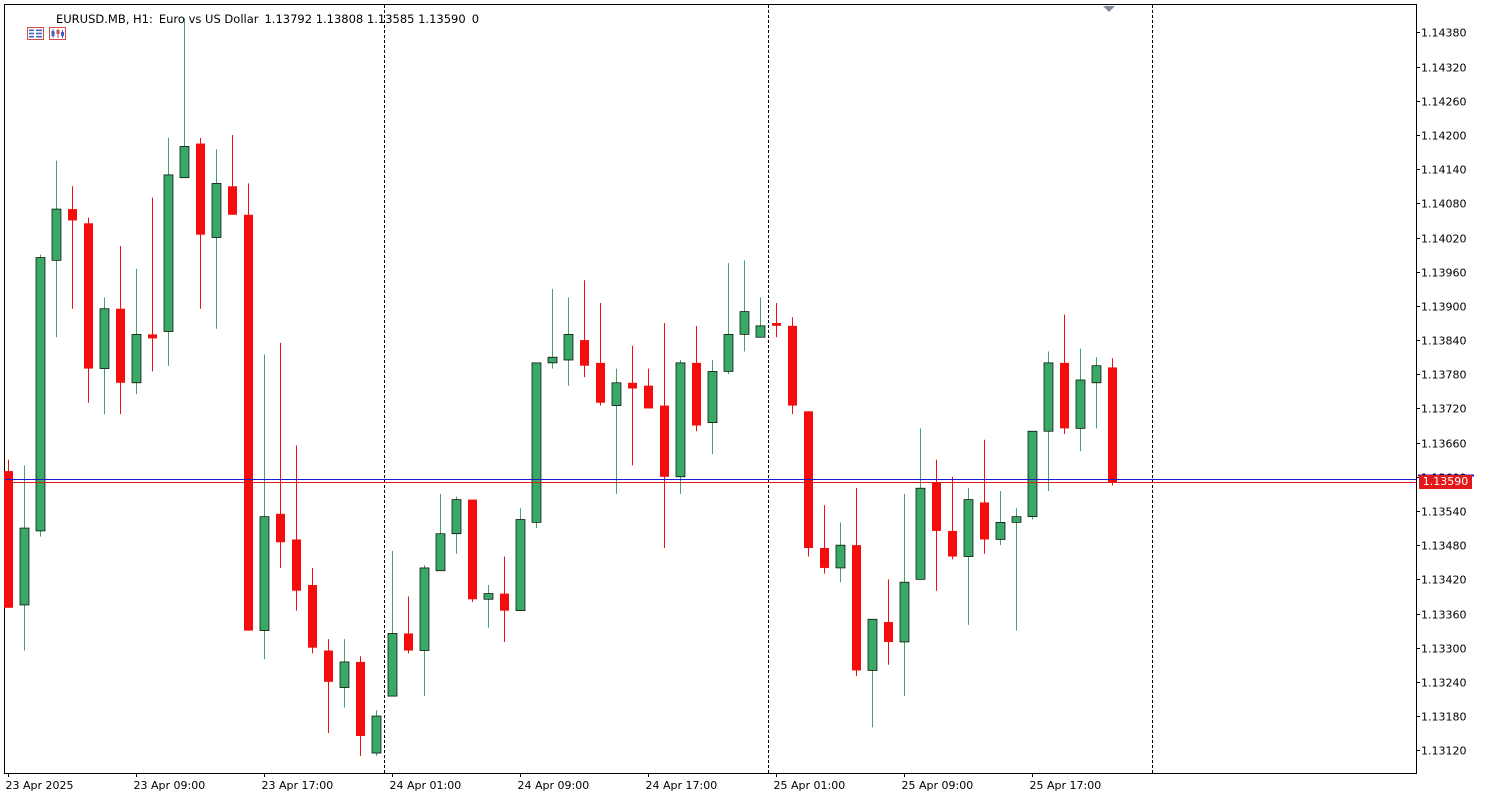 The image size is (1488, 793). Describe the element at coordinates (554, 785) in the screenshot. I see `time-tick-label: 24 Apr 09:00` at that location.